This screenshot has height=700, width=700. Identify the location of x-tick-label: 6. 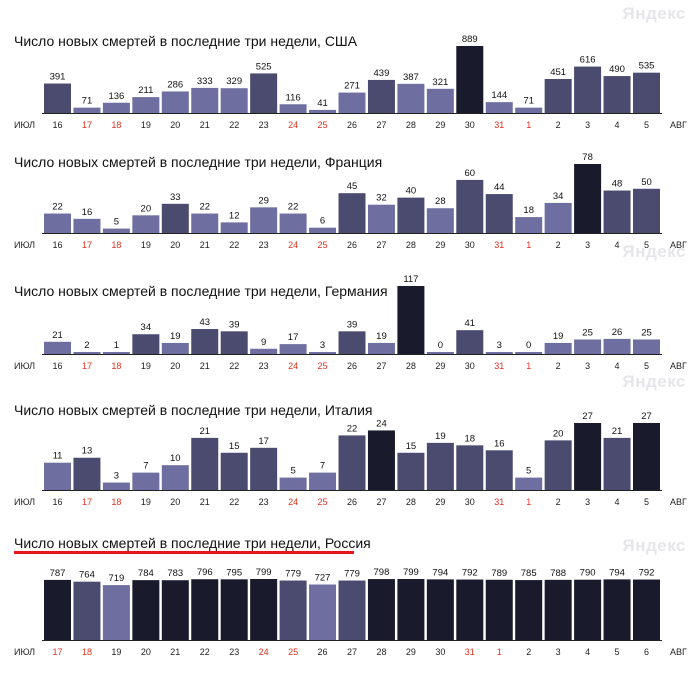
(646, 652).